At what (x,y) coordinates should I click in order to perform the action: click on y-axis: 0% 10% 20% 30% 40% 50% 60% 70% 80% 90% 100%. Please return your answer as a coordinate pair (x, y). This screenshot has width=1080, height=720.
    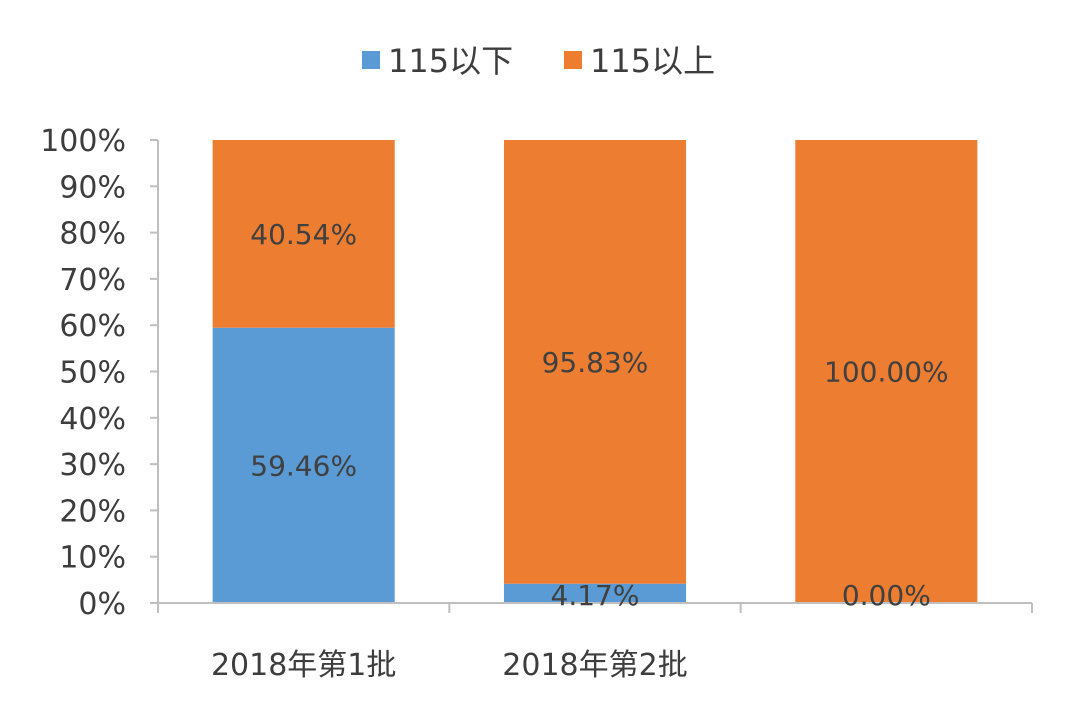
    Looking at the image, I should click on (99, 373).